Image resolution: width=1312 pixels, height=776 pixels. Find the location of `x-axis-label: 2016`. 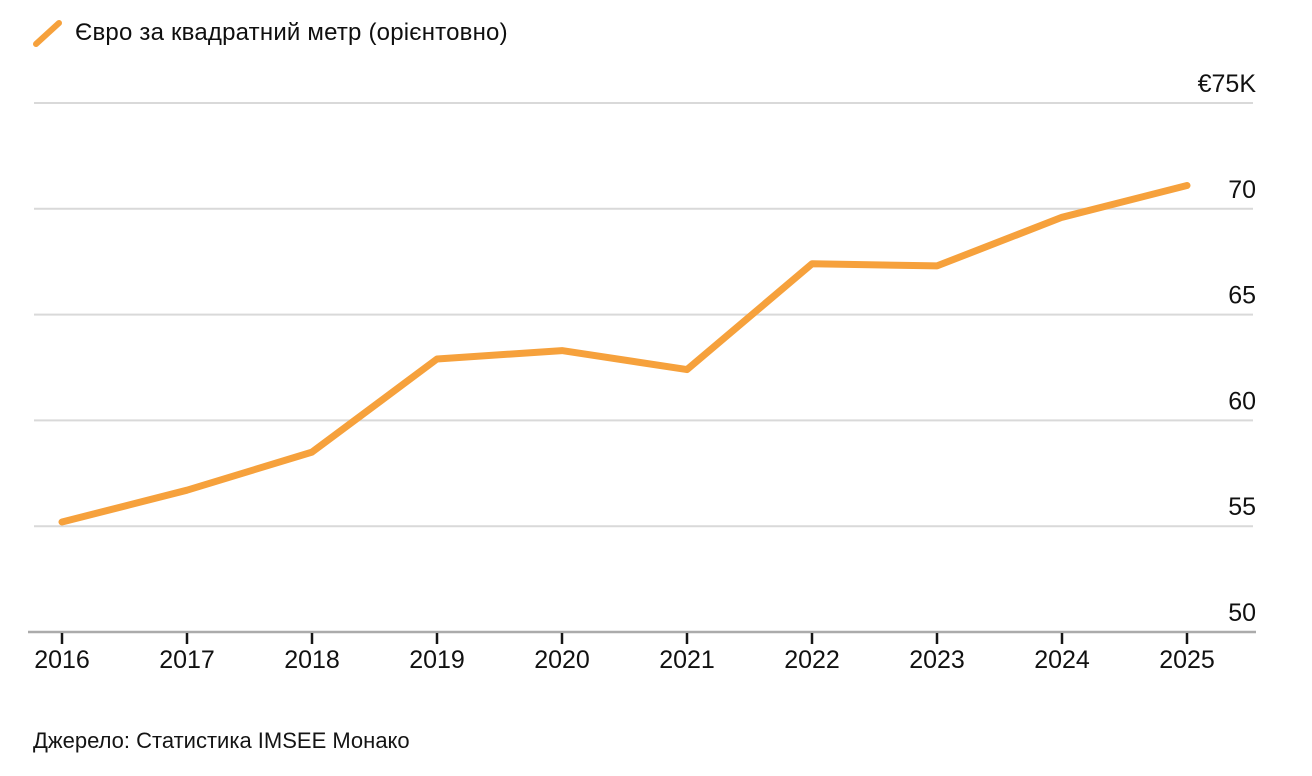

x-axis-label: 2016 is located at coordinates (62, 660).